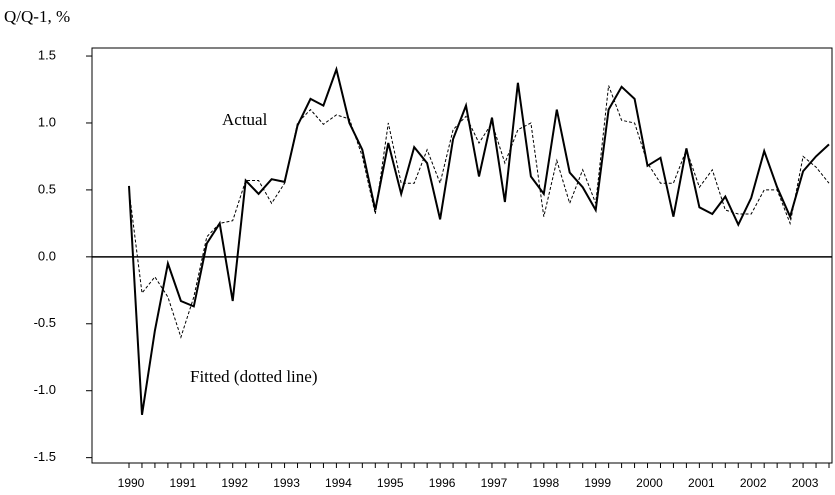 This screenshot has height=495, width=835. I want to click on x-tick-label: 1996, so click(442, 483).